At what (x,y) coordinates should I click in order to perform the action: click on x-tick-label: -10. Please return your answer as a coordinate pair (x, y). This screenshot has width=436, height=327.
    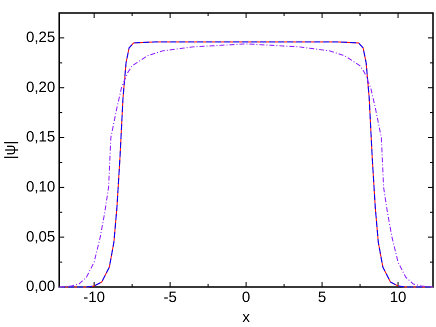
    Looking at the image, I should click on (94, 297).